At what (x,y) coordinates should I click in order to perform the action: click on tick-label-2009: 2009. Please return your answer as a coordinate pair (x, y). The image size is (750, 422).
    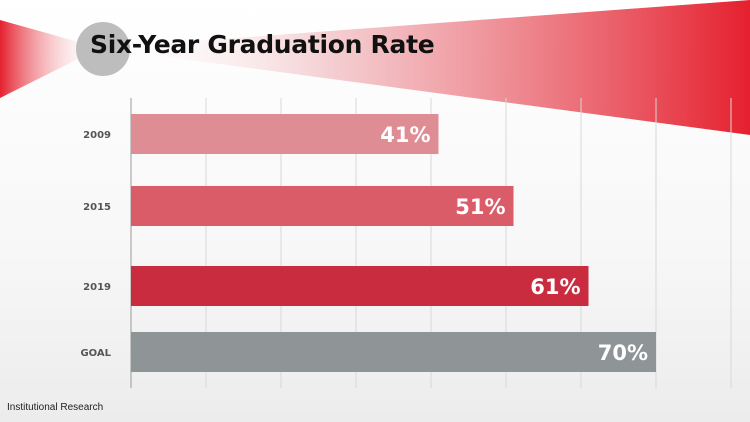
    Looking at the image, I should click on (97, 135).